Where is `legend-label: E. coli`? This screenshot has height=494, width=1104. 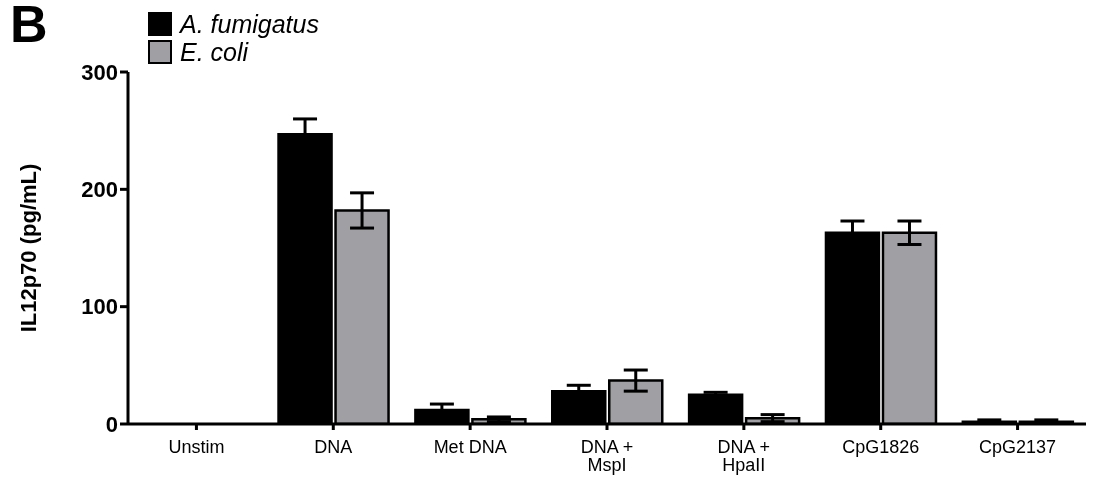 legend-label: E. coli is located at coordinates (214, 52).